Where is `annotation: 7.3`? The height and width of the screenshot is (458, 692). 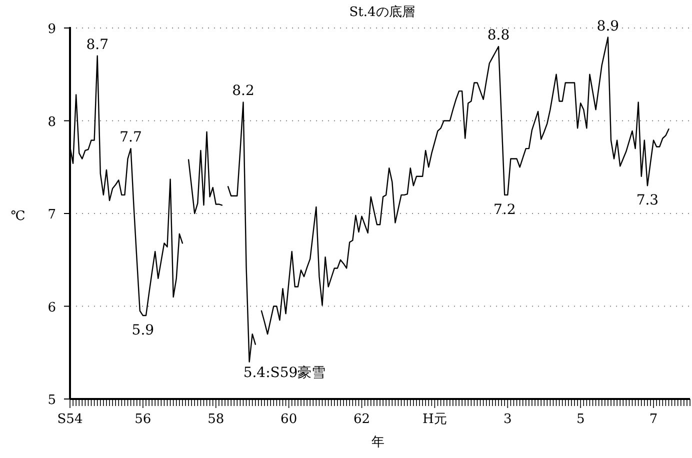
annotation: 7.3 is located at coordinates (647, 200).